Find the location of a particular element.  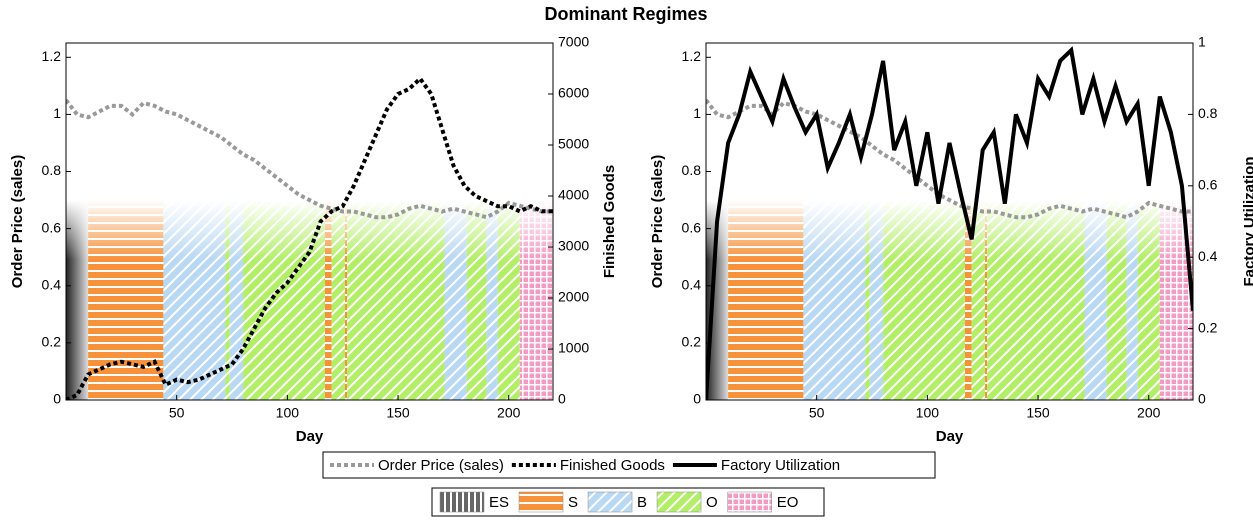

y2-tick-label: 1000 is located at coordinates (573, 348).